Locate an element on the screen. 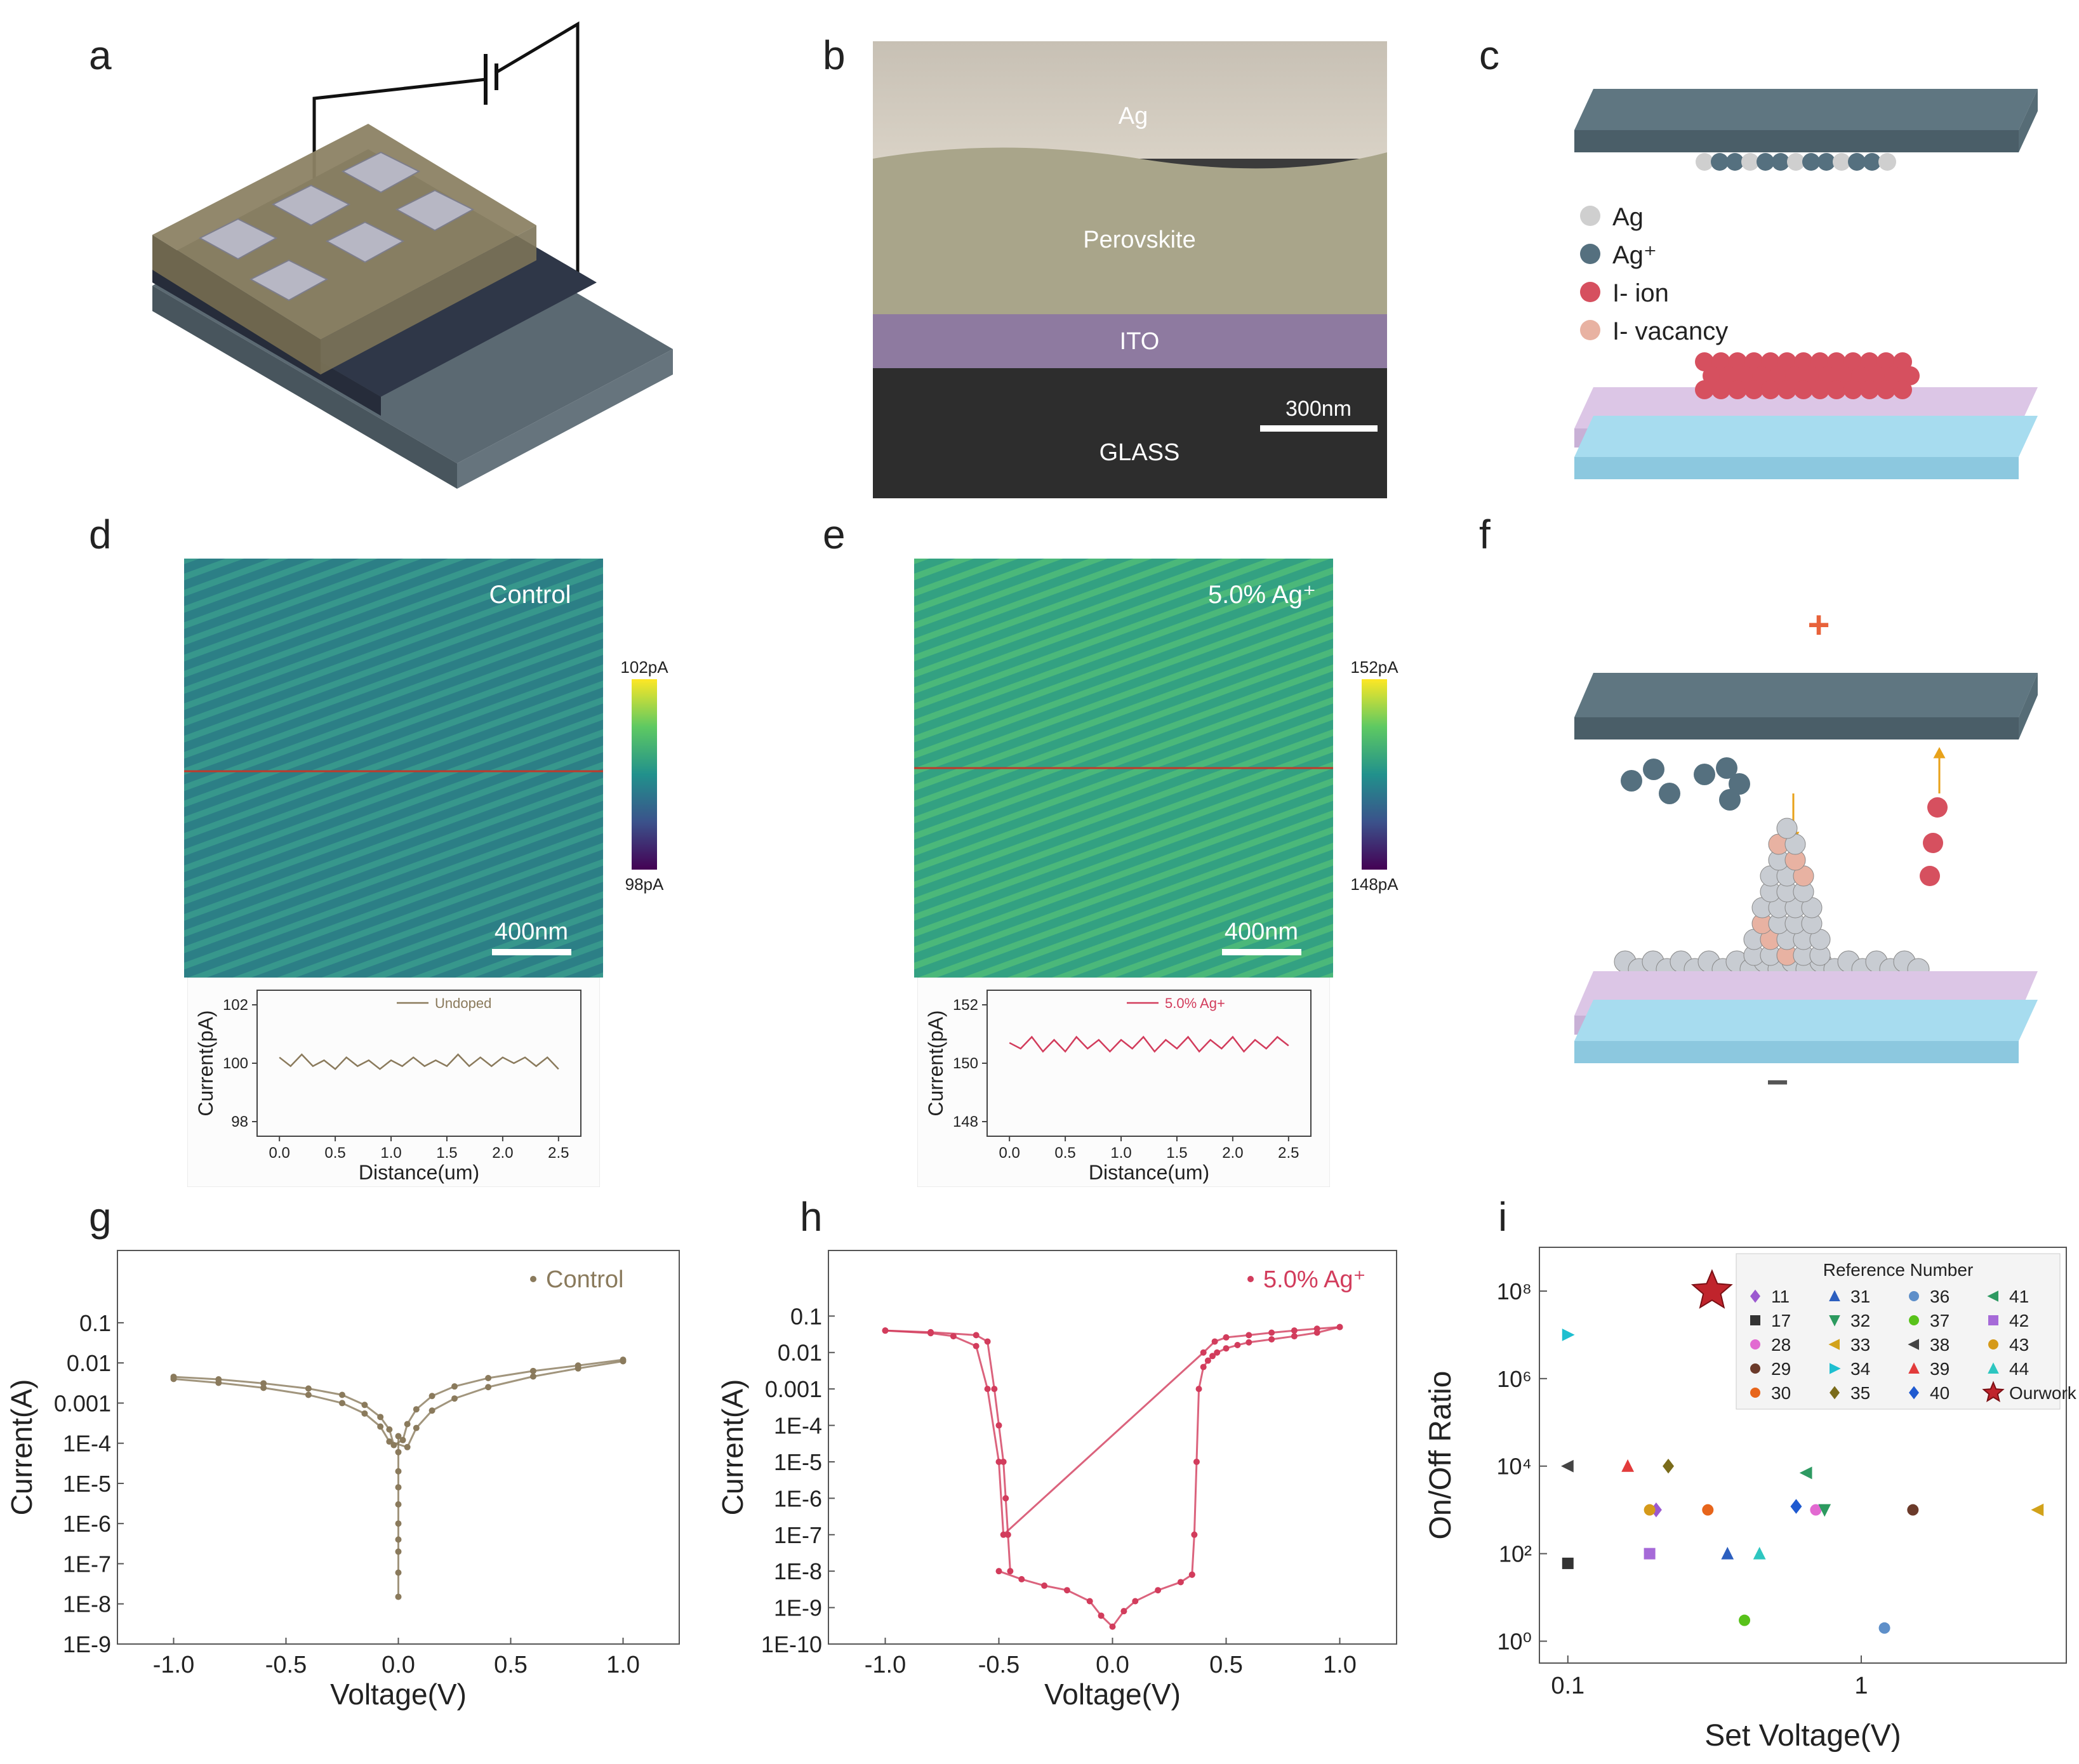 The height and width of the screenshot is (1764, 2079). migration-arrows is located at coordinates (1867, 795).